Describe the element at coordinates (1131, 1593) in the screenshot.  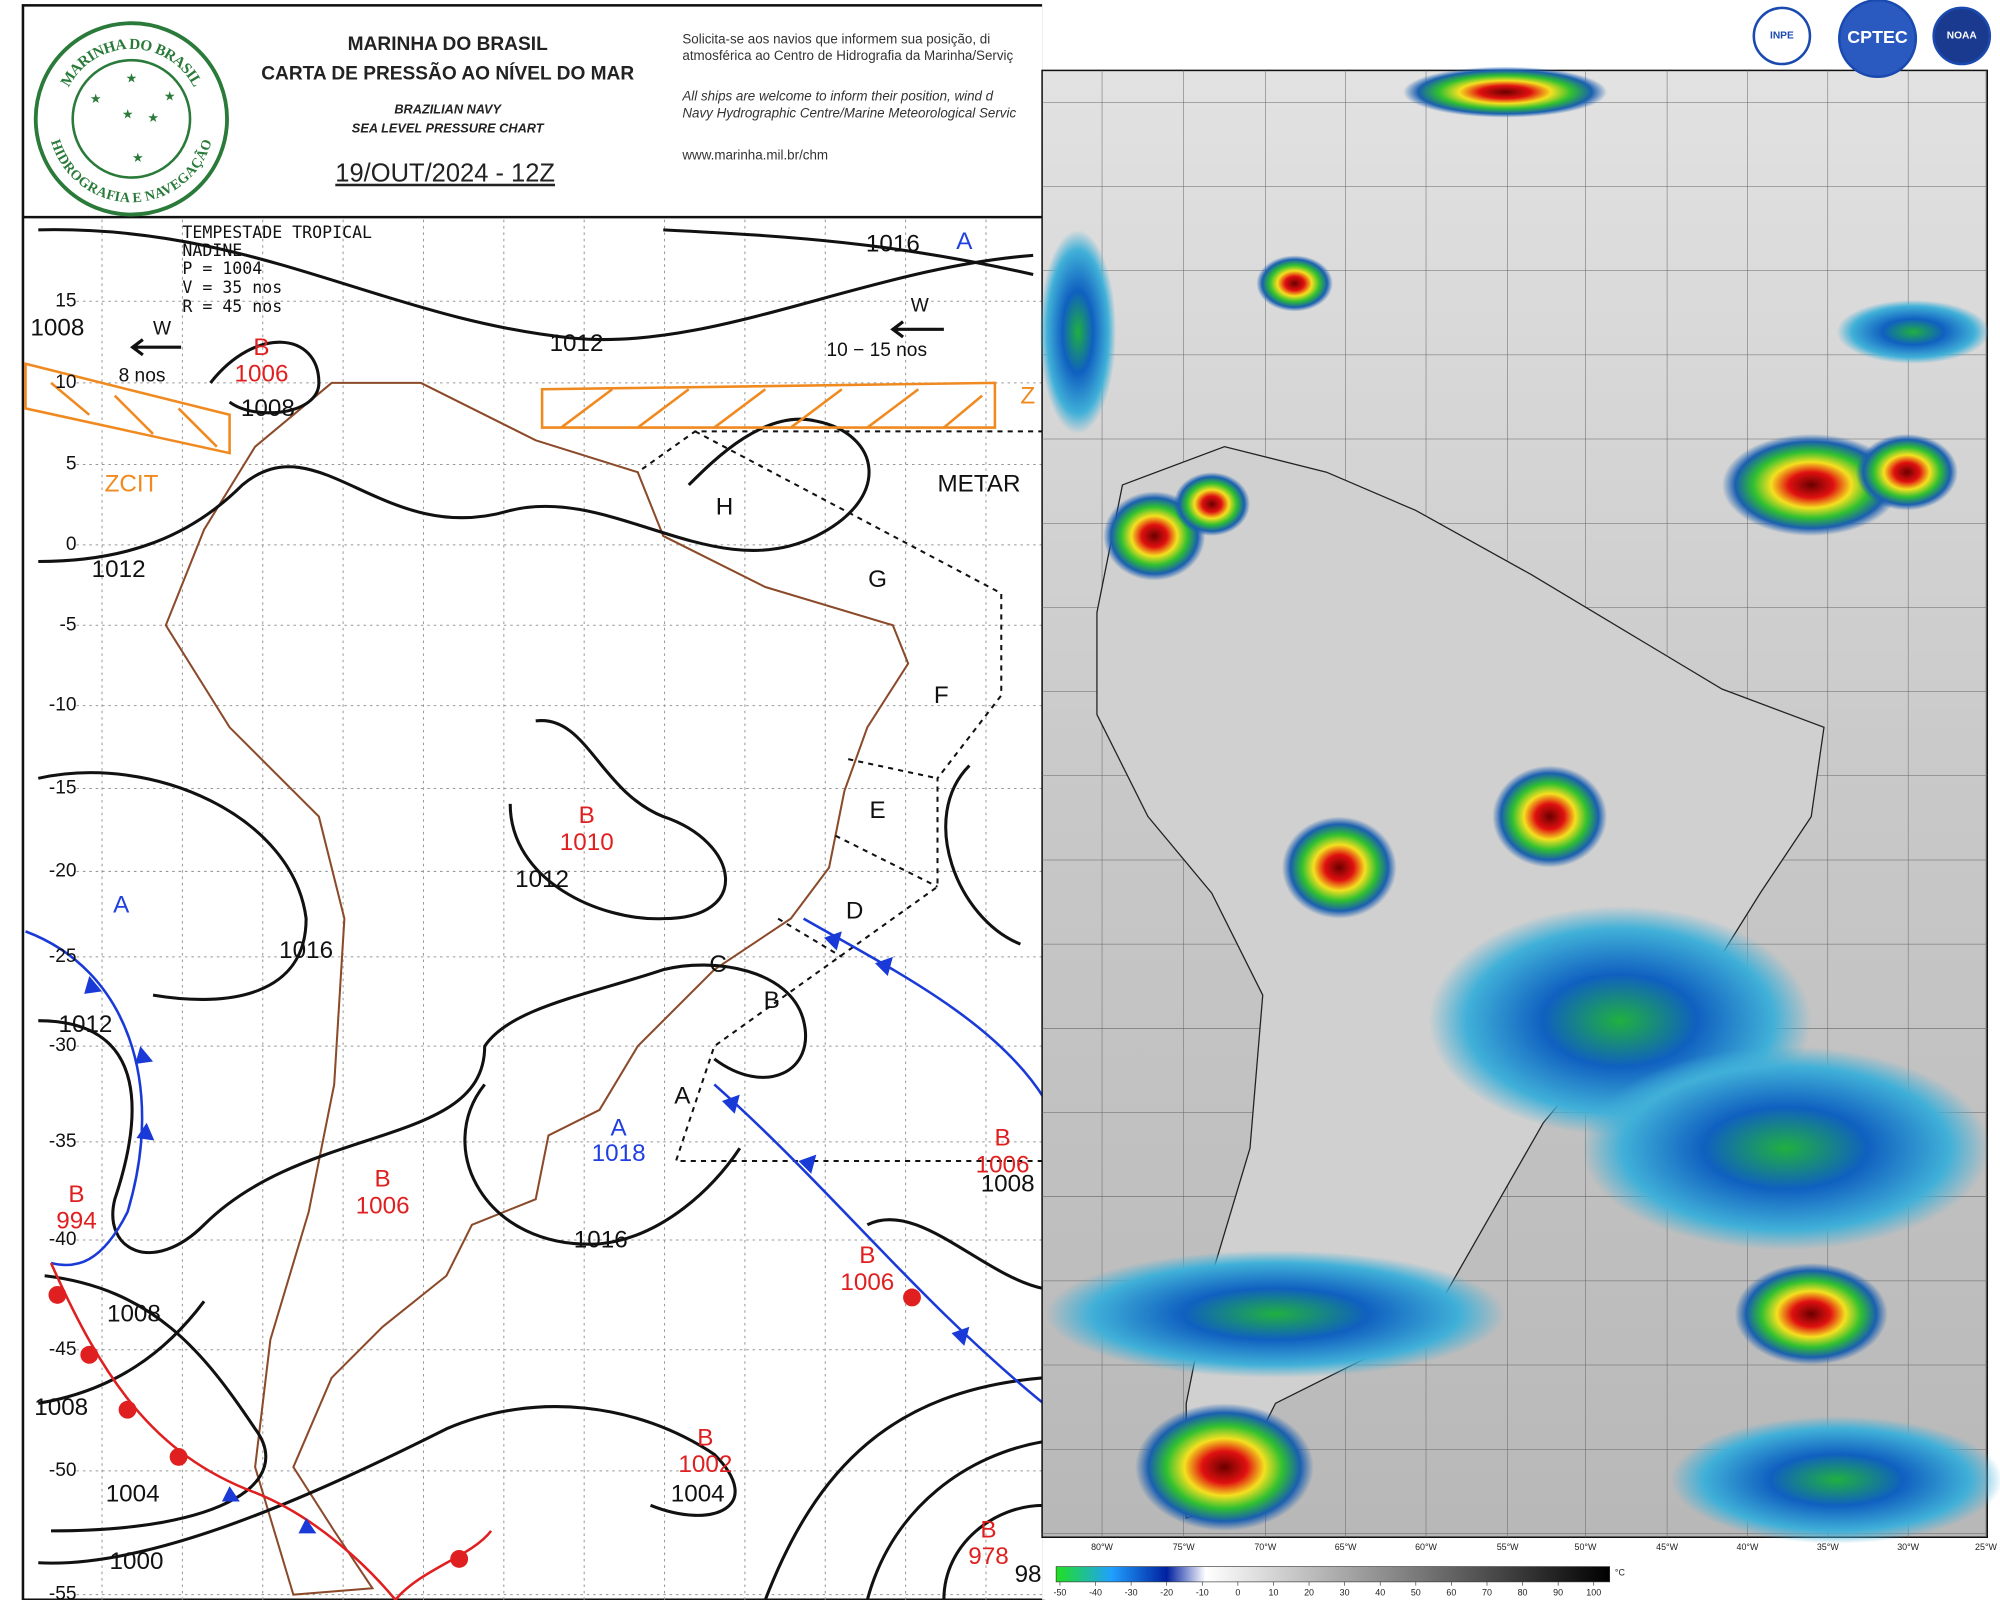
I see `colorbar-label: -30` at that location.